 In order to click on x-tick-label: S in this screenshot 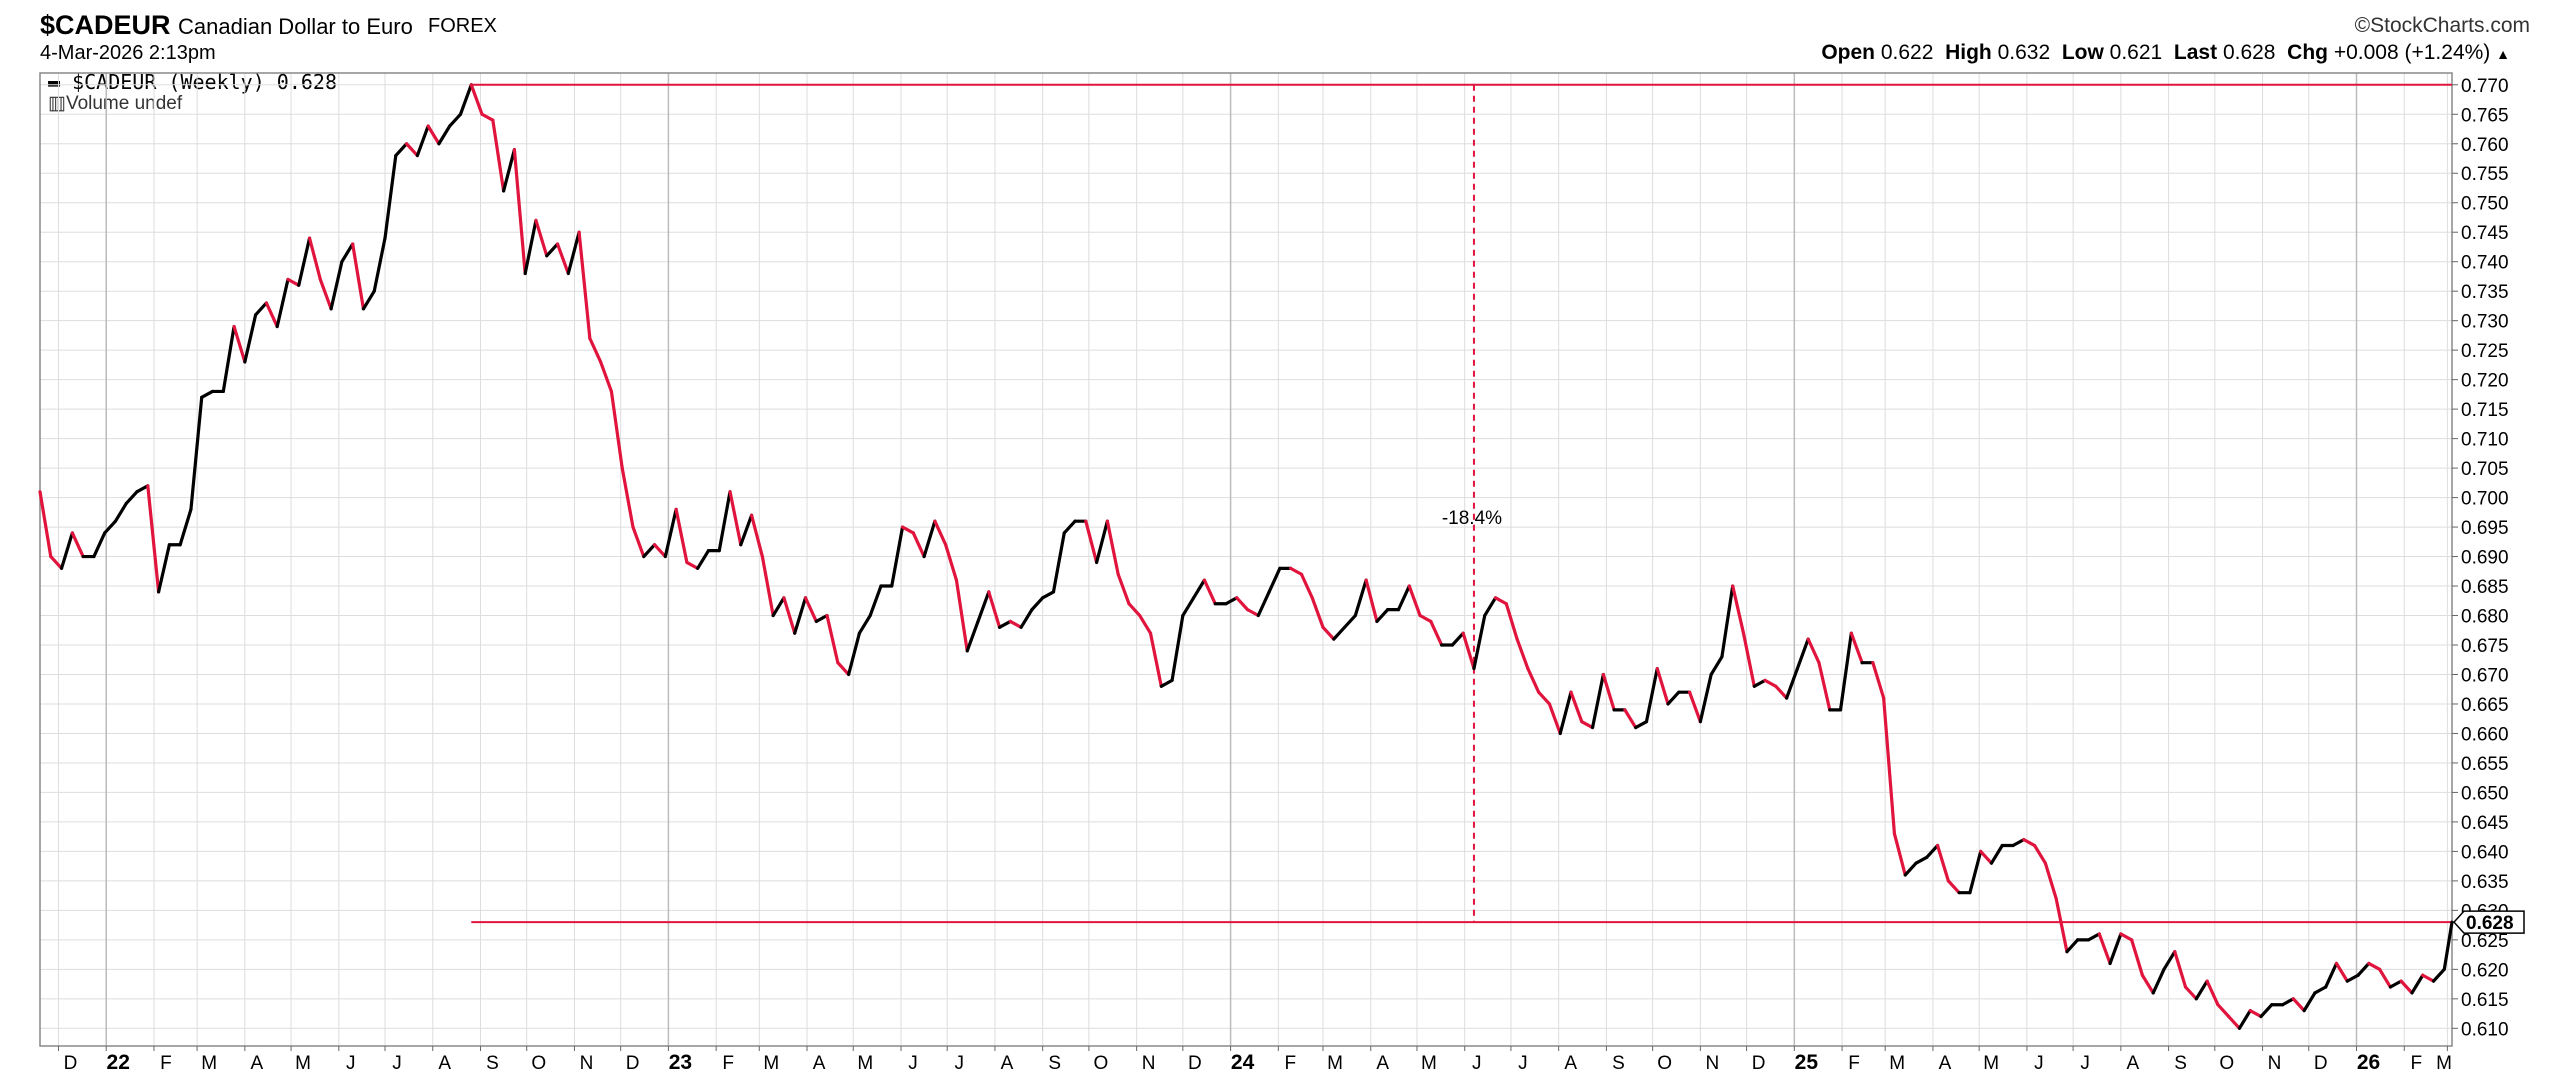, I will do `click(2180, 1063)`.